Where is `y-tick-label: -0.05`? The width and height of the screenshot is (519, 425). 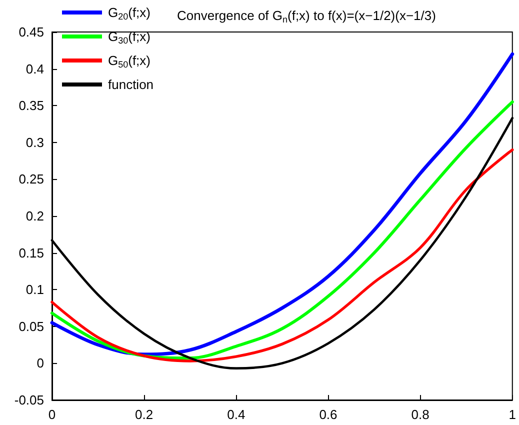 y-tick-label: -0.05 is located at coordinates (29, 400).